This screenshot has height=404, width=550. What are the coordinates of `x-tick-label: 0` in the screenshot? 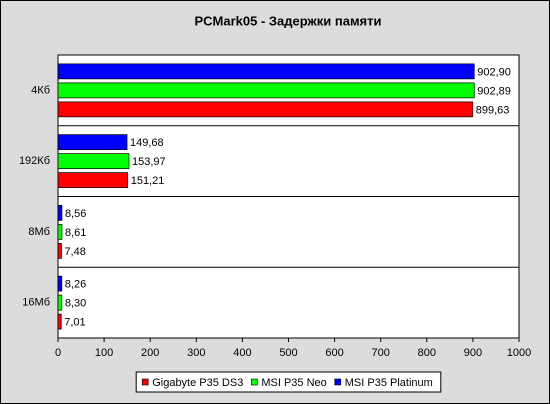 It's located at (58, 353).